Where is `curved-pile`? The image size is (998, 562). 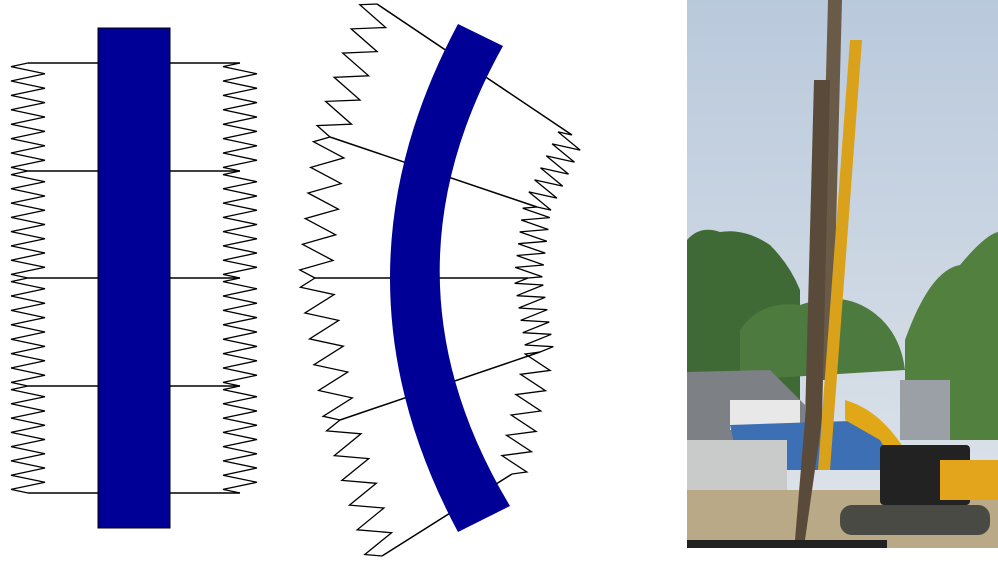 curved-pile is located at coordinates (450, 278).